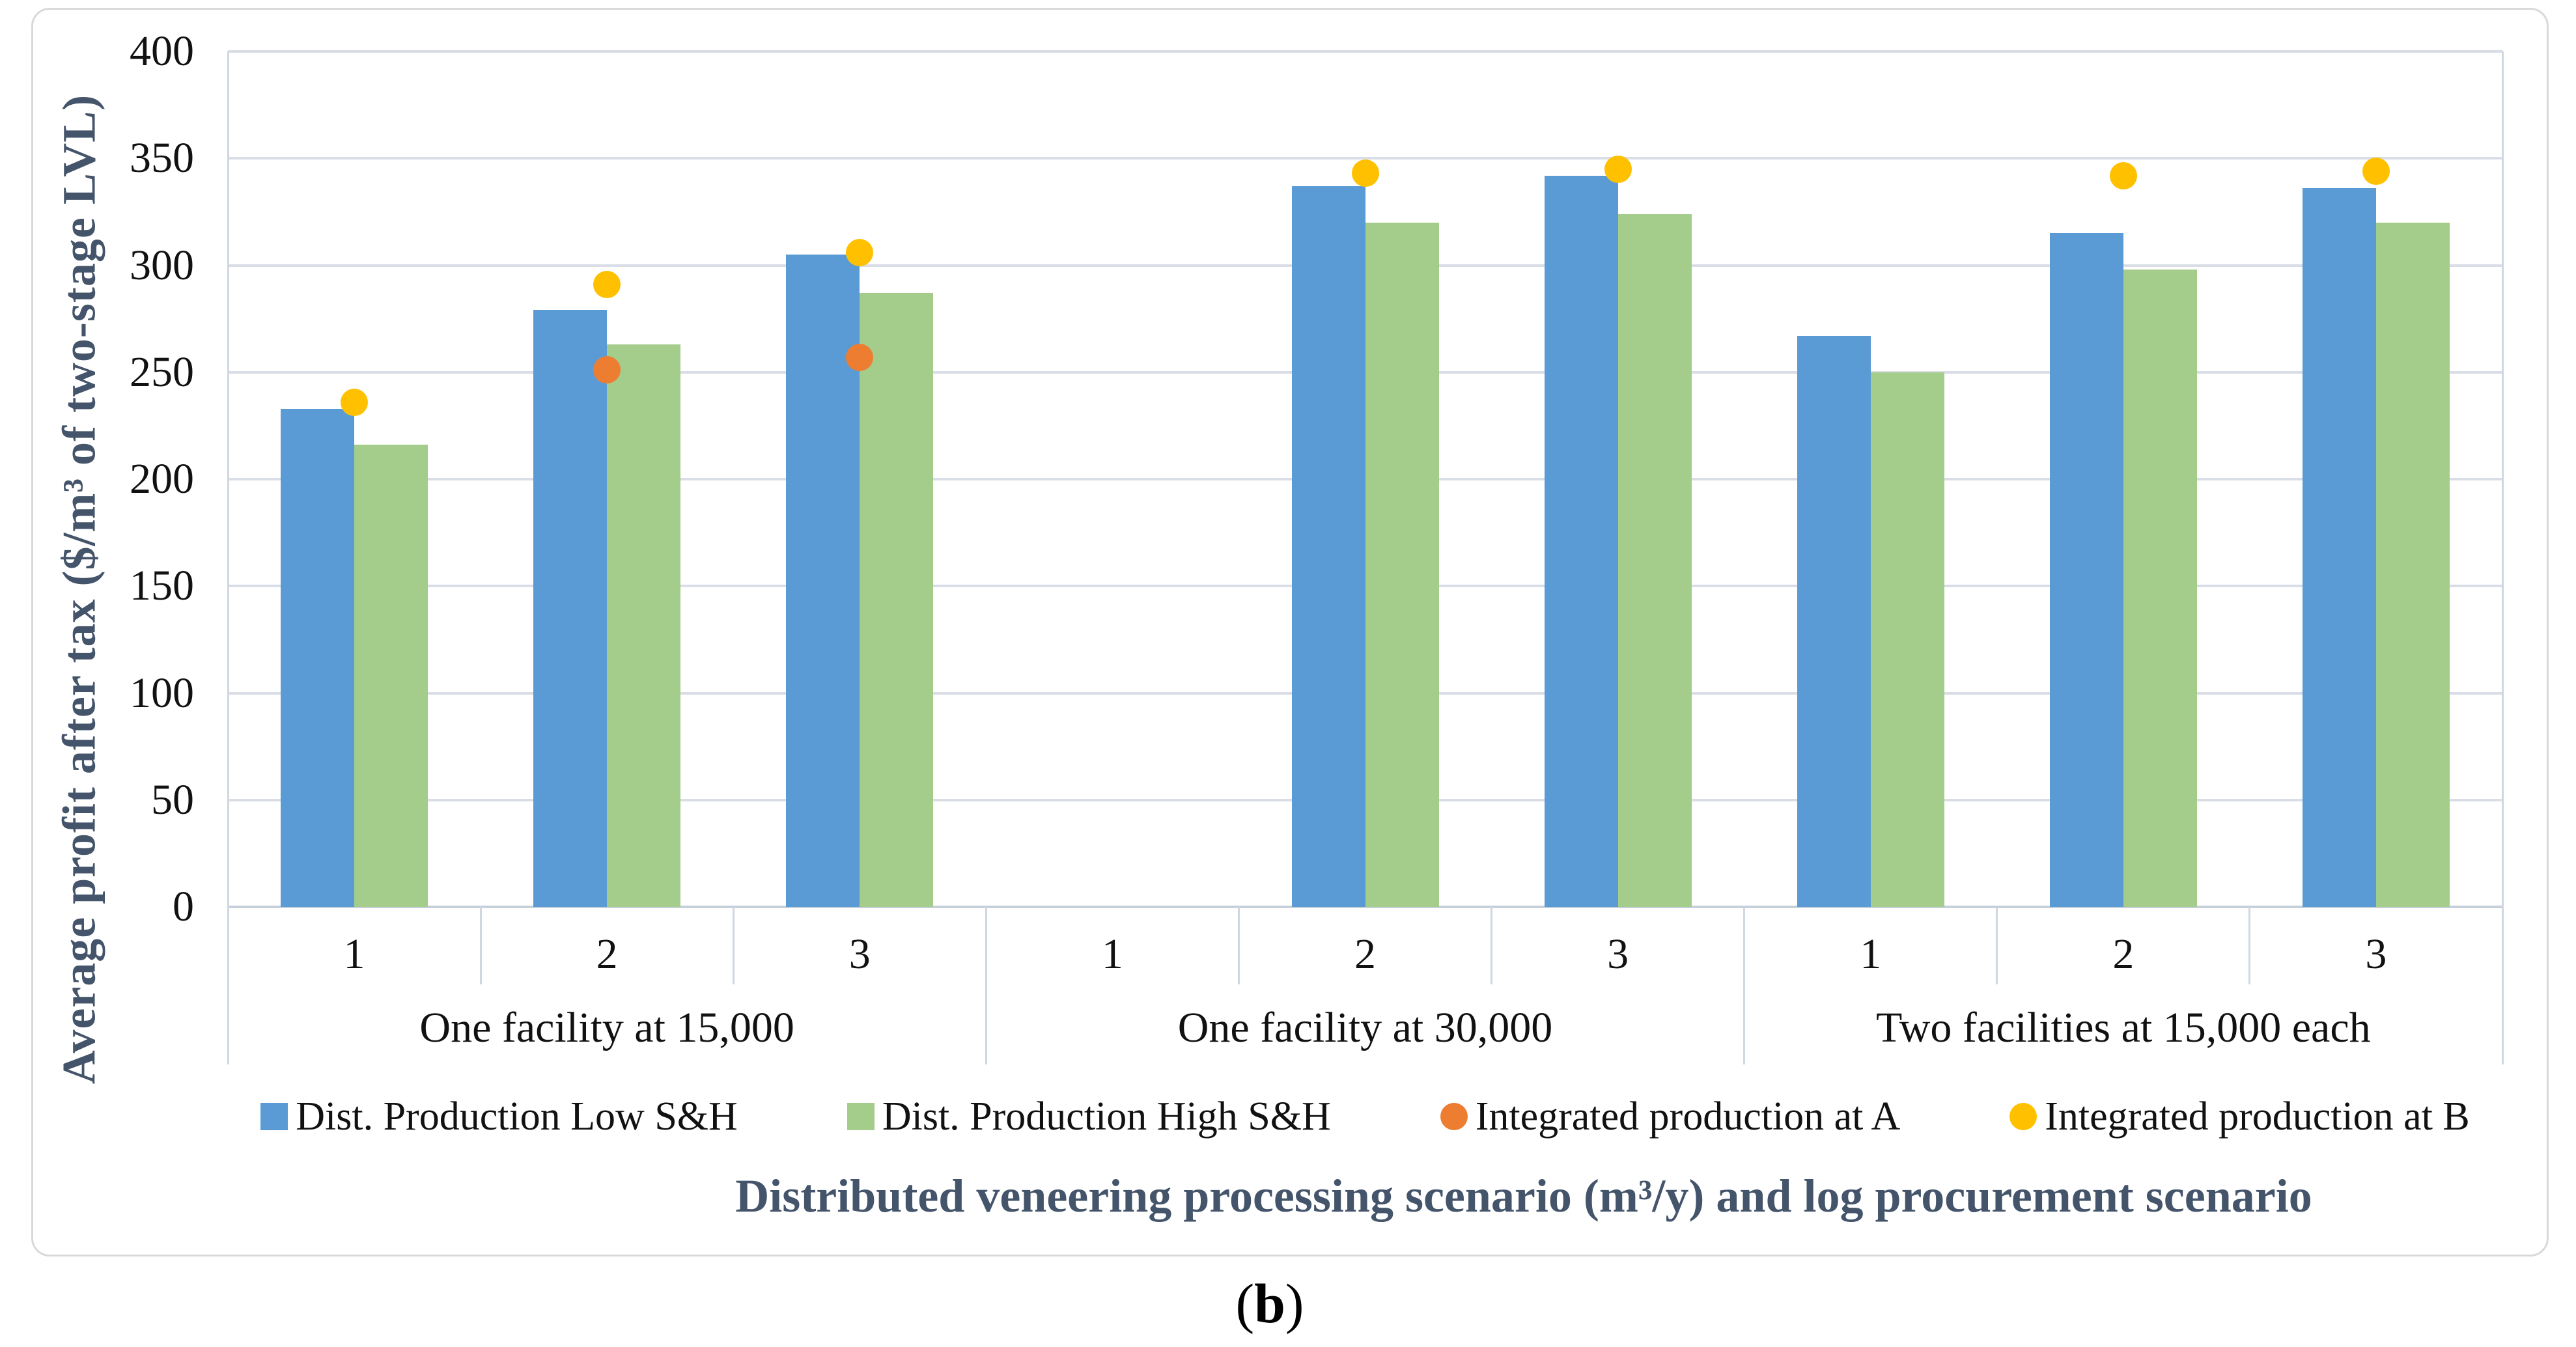 This screenshot has height=1347, width=2576. Describe the element at coordinates (607, 1027) in the screenshot. I see `x-axis-group-label: One facility at 15,000` at that location.